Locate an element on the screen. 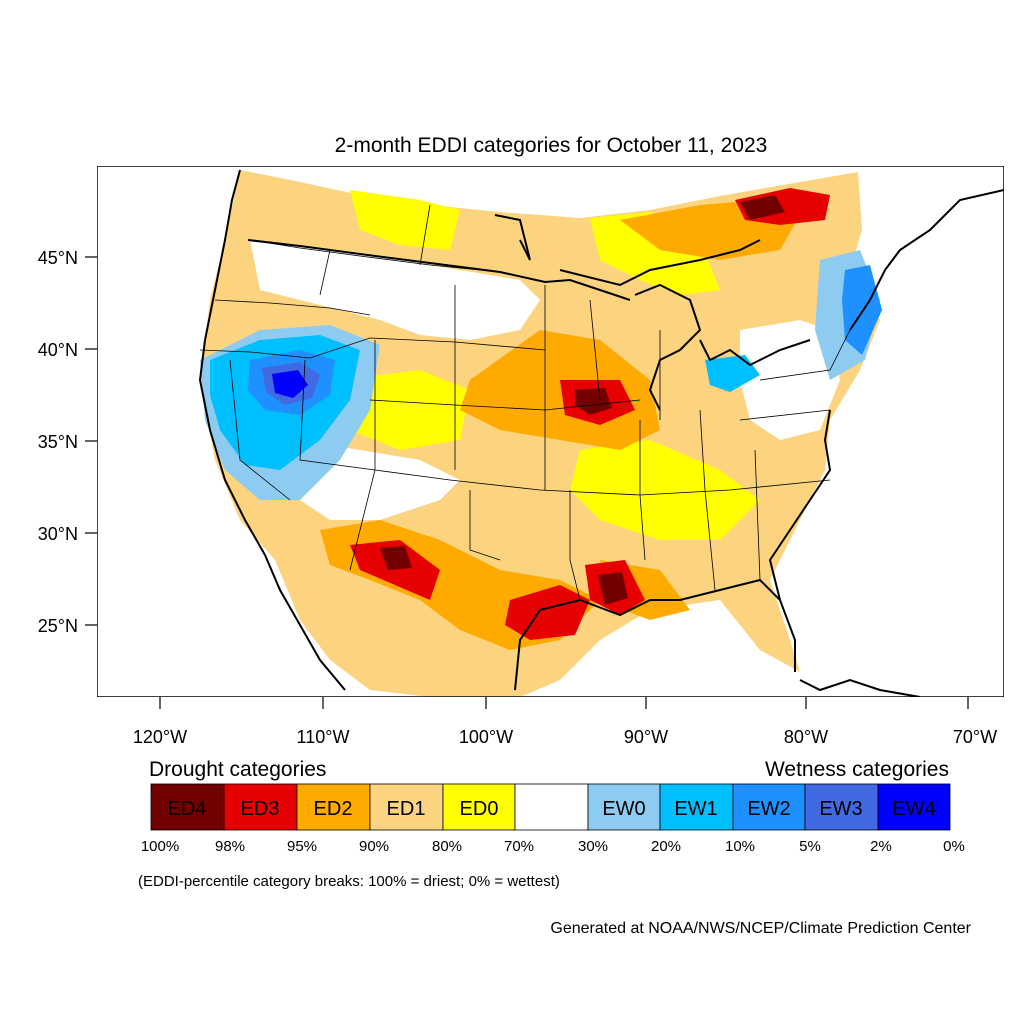 The height and width of the screenshot is (1024, 1024). lat-label-40n: 40°N is located at coordinates (58, 350).